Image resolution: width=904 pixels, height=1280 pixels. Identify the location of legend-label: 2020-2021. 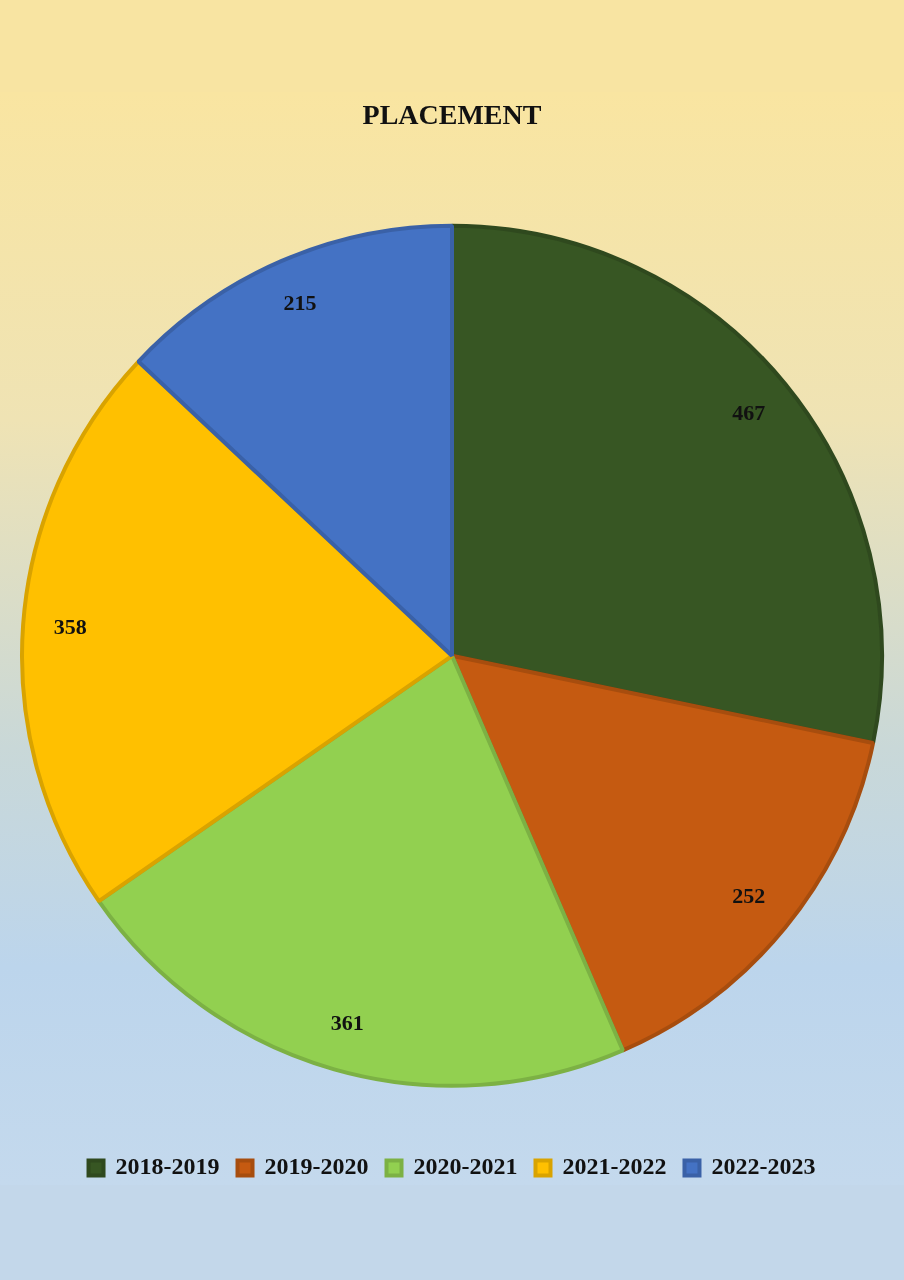
(465, 1166).